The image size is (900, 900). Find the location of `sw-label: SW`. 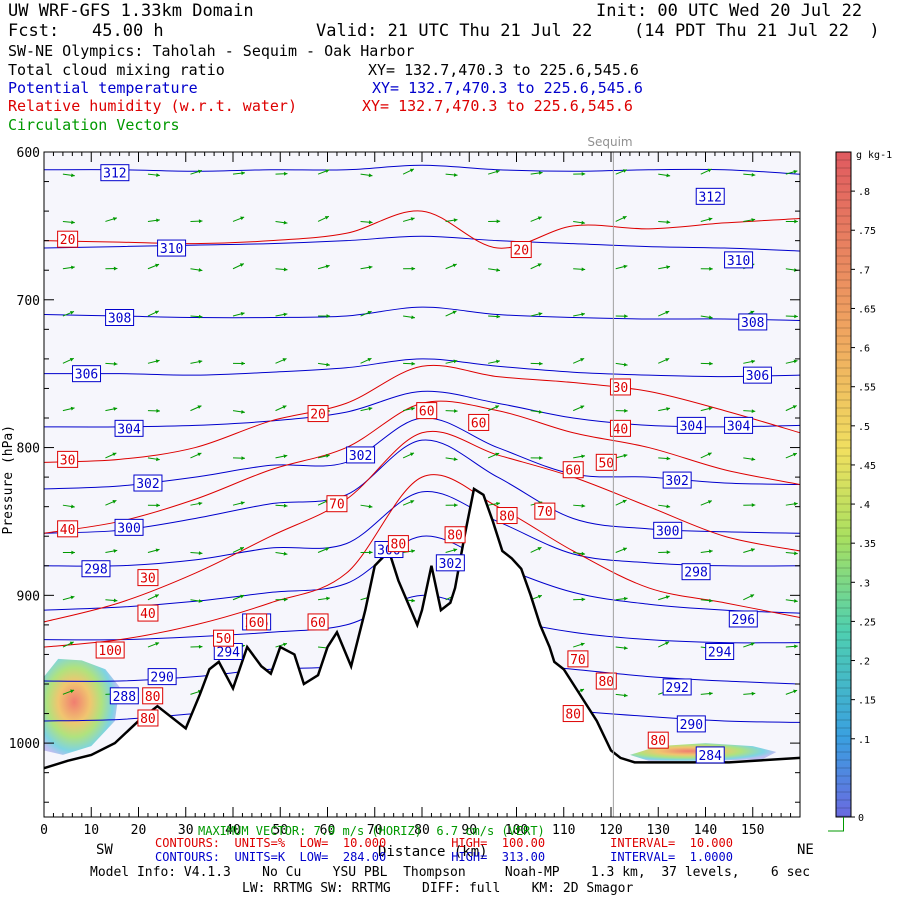

sw-label: SW is located at coordinates (104, 850).